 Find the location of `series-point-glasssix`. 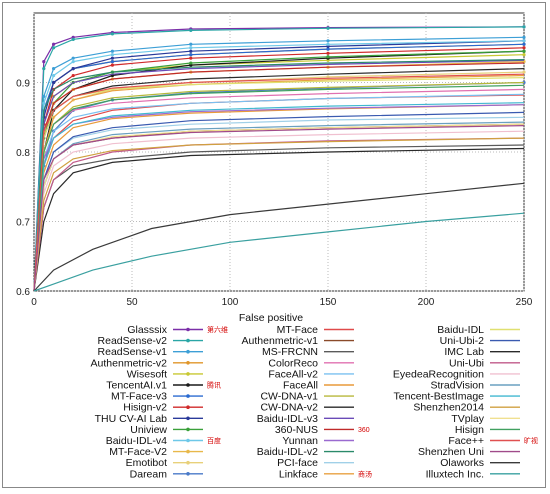

series-point-glasssix is located at coordinates (44, 62).